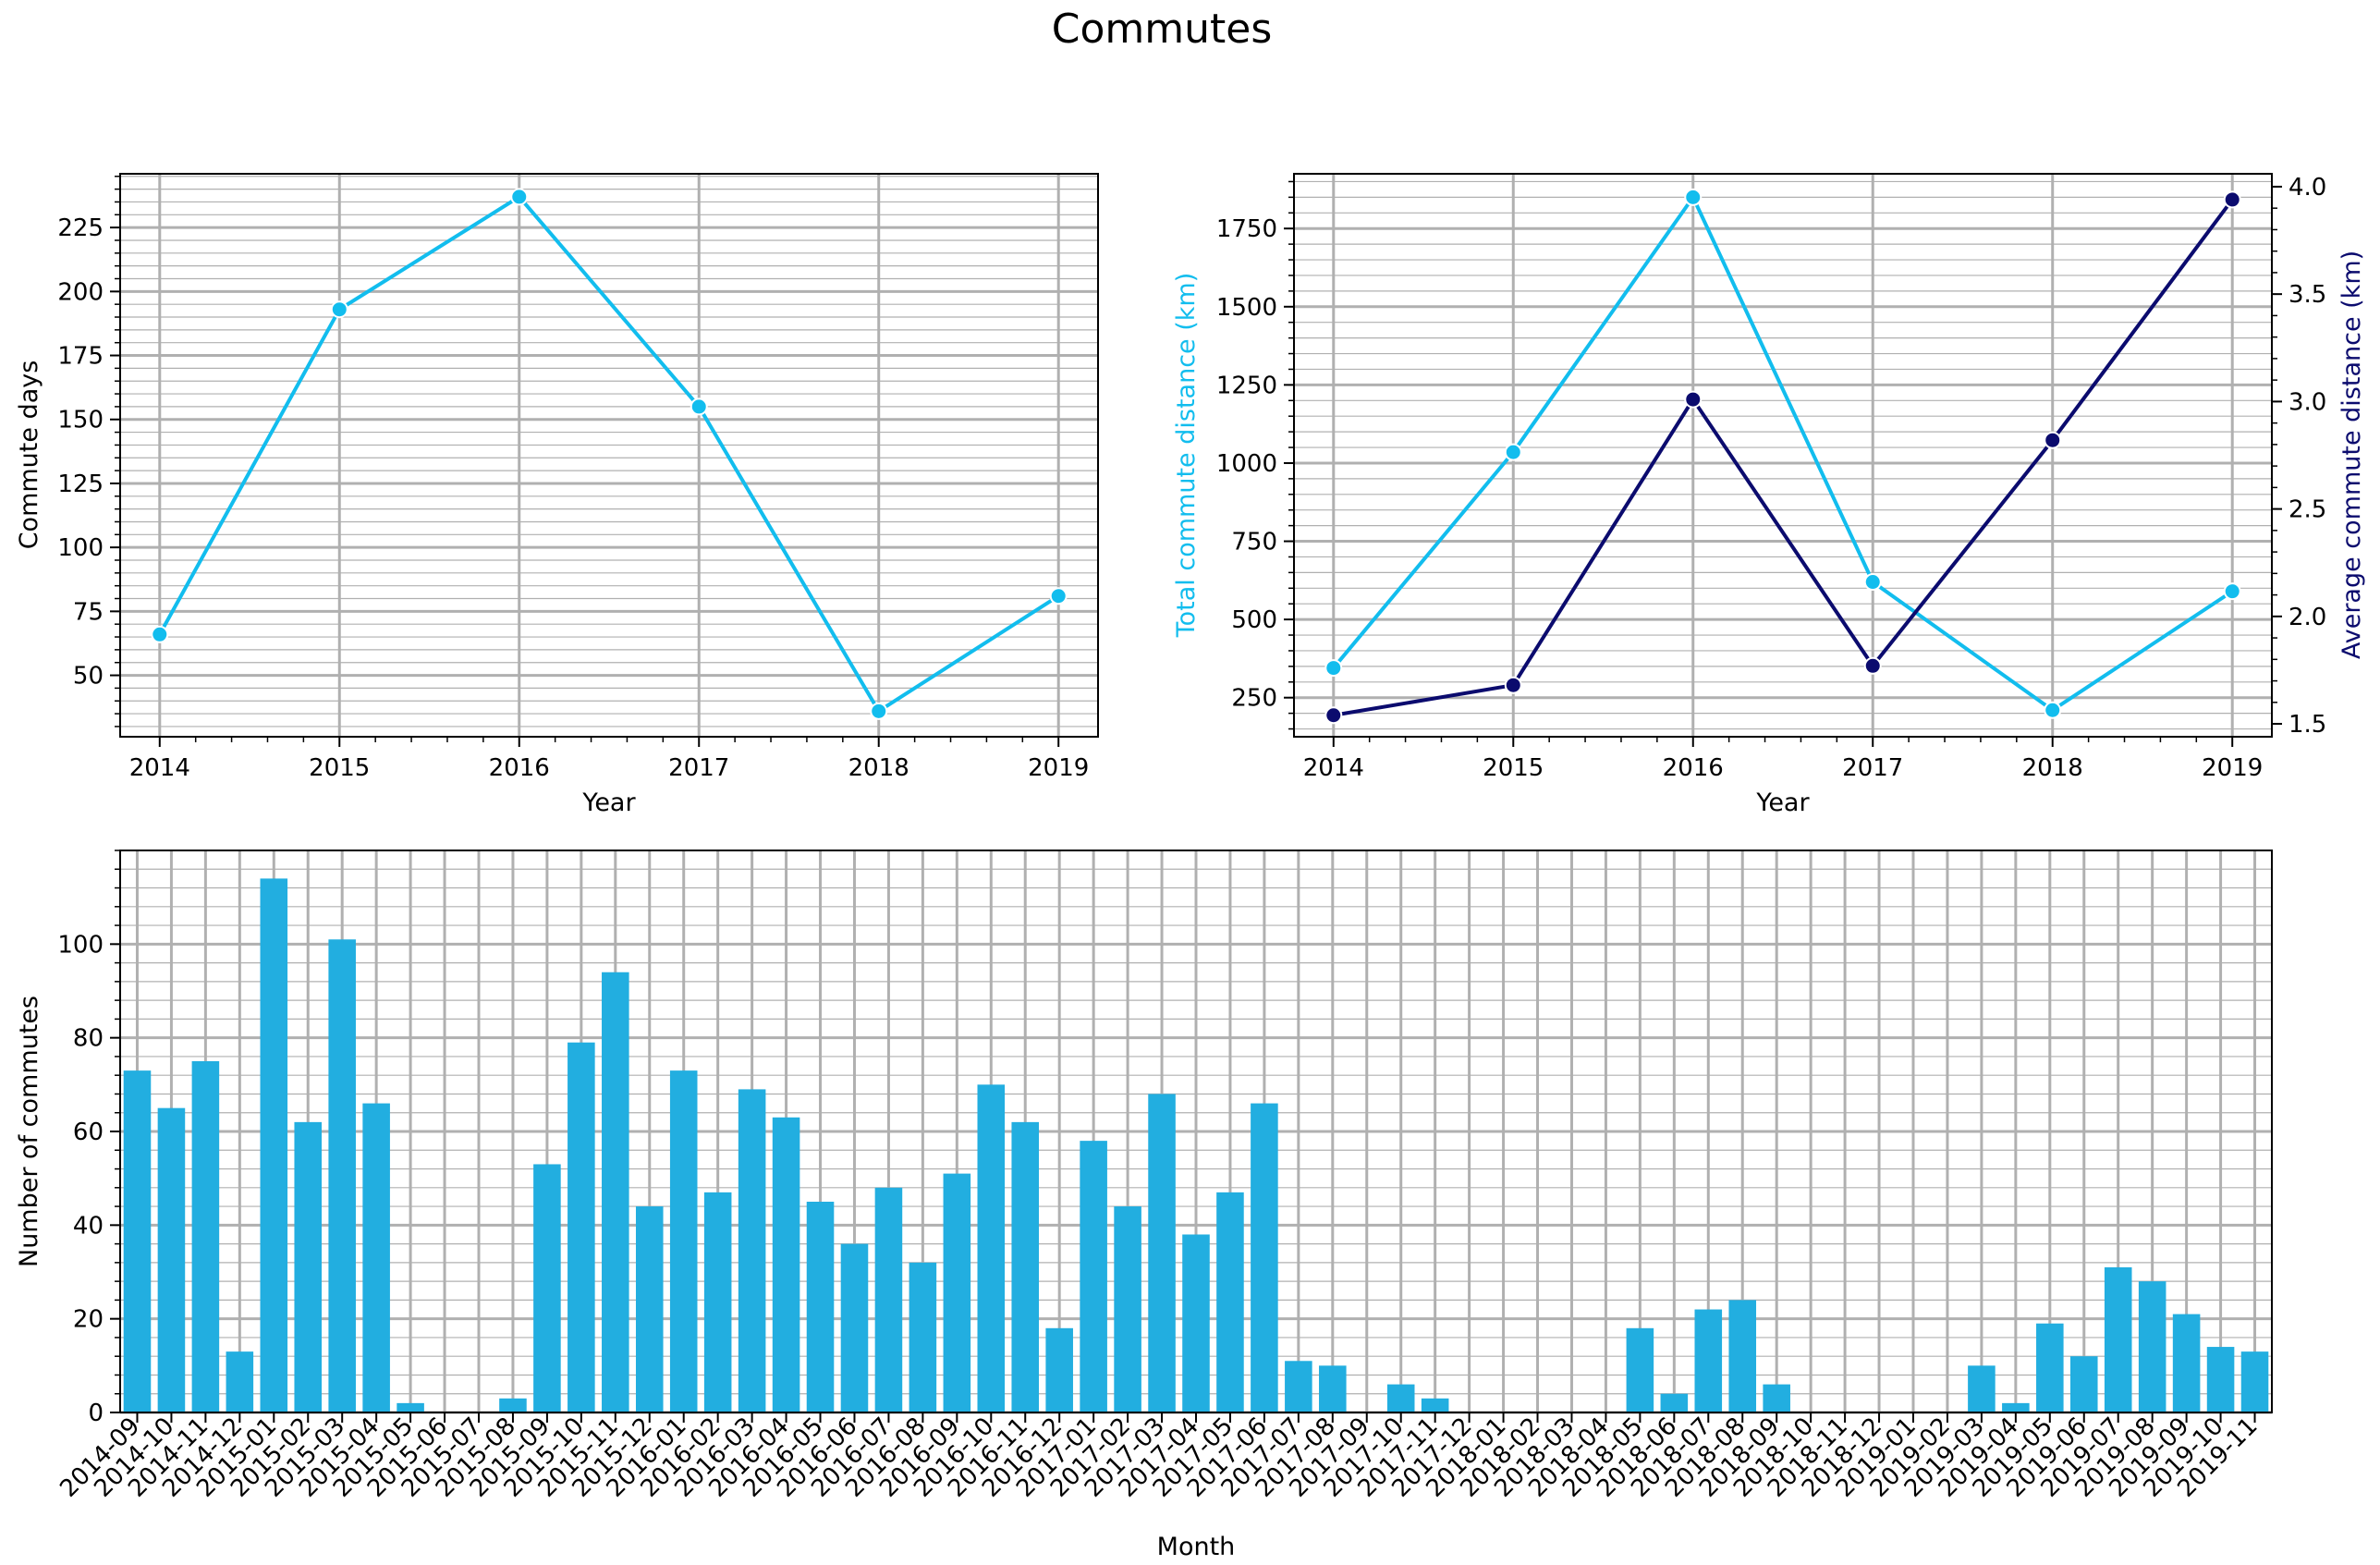 This screenshot has height=1565, width=2380. Describe the element at coordinates (1246, 308) in the screenshot. I see `commute-distance-y-tick-label: 1500` at that location.